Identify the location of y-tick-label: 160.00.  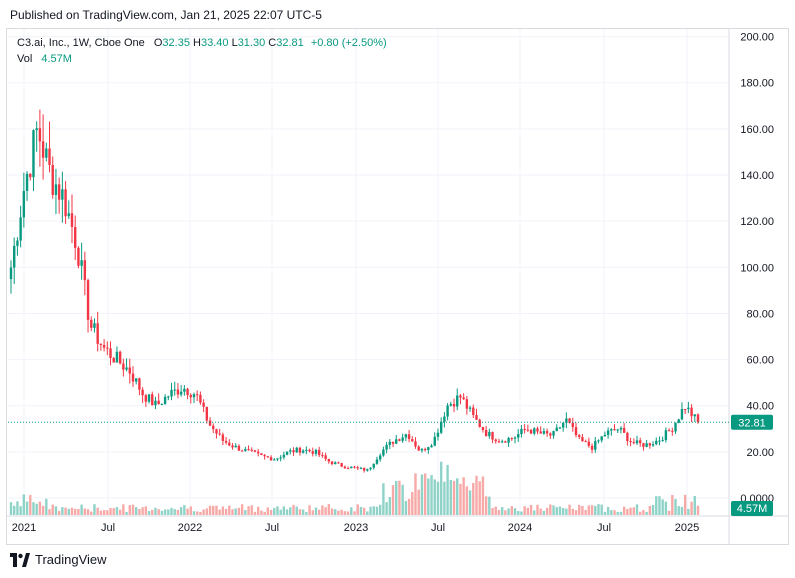
(757, 130).